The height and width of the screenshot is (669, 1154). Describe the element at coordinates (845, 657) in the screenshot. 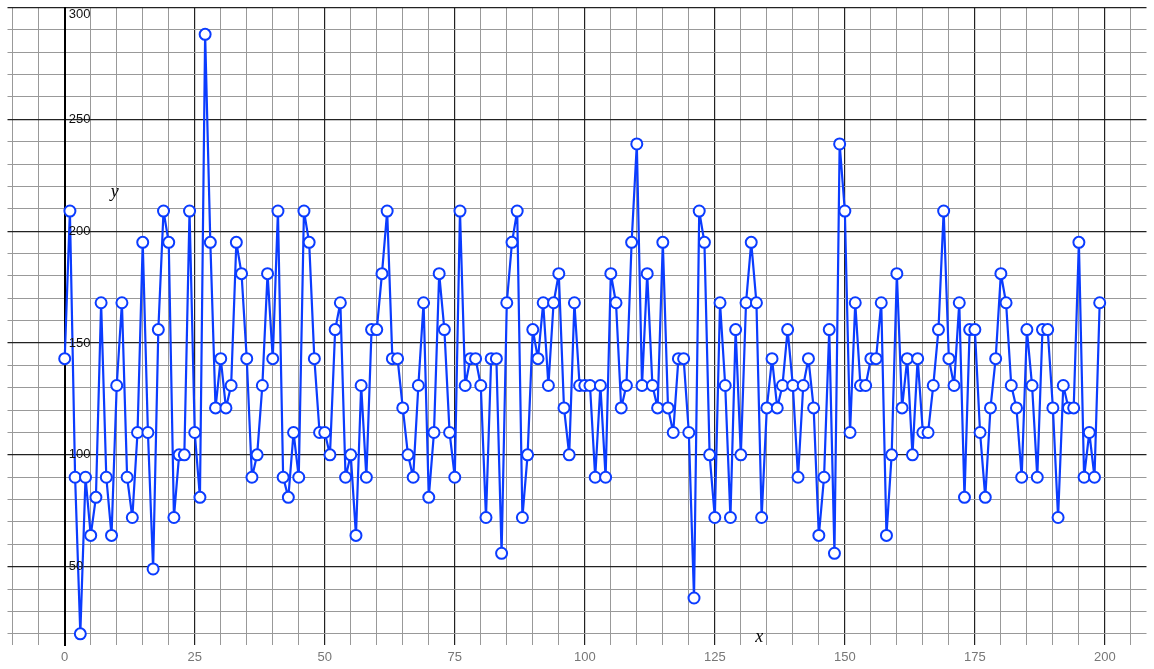

I see `x-tick-label: 150` at that location.